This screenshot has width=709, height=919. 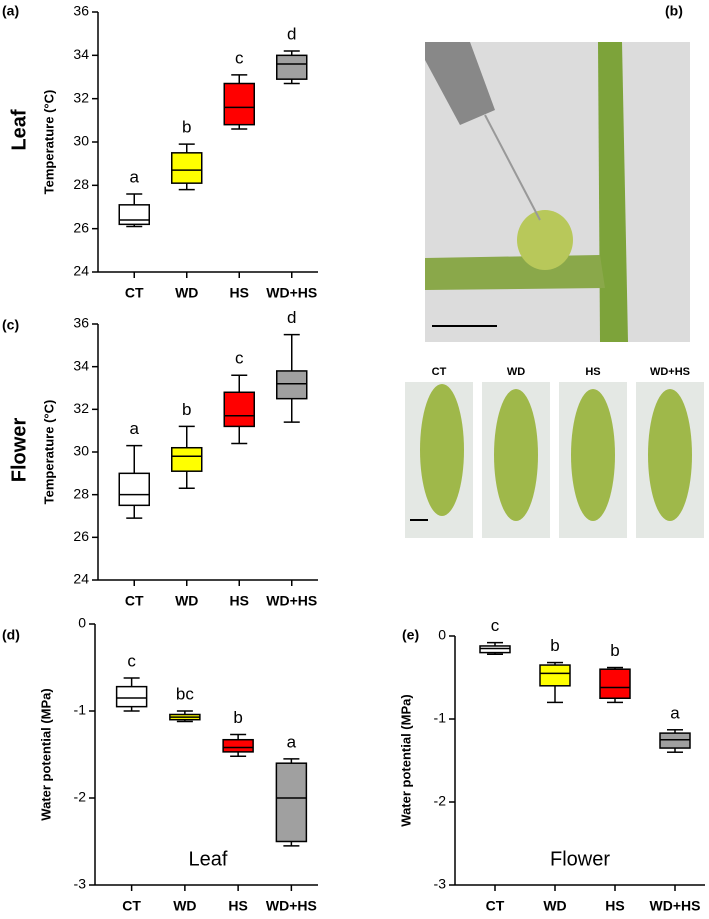 I want to click on annotation: Leaf, so click(x=208, y=859).